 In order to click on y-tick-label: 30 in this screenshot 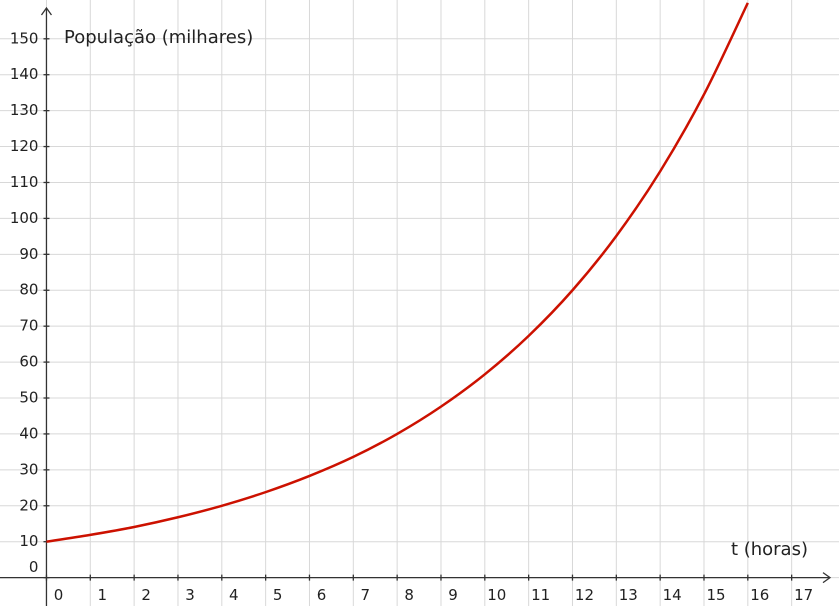, I will do `click(28, 469)`.